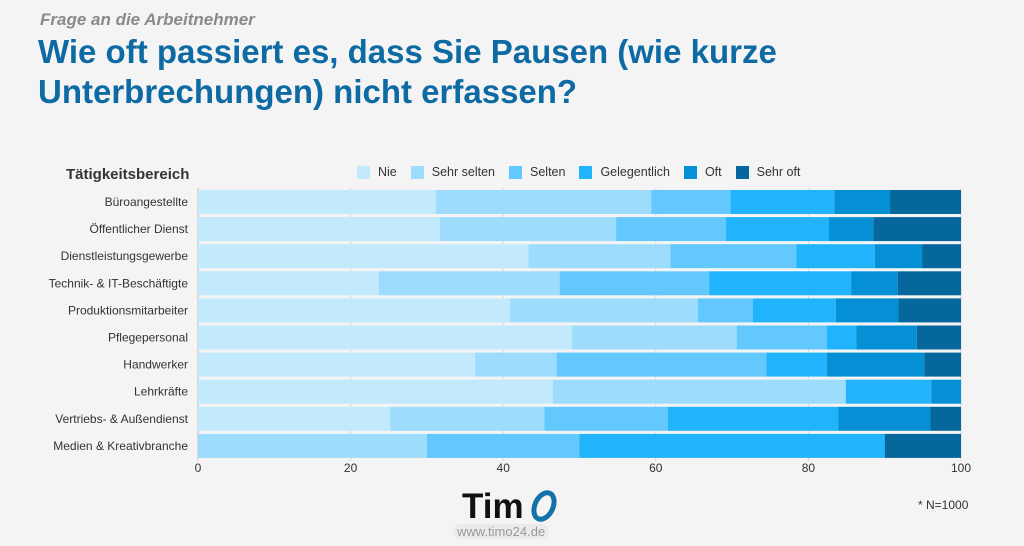 This screenshot has width=1024, height=546. What do you see at coordinates (128, 174) in the screenshot?
I see `category-axis-title: Tätigkeitsbereich` at bounding box center [128, 174].